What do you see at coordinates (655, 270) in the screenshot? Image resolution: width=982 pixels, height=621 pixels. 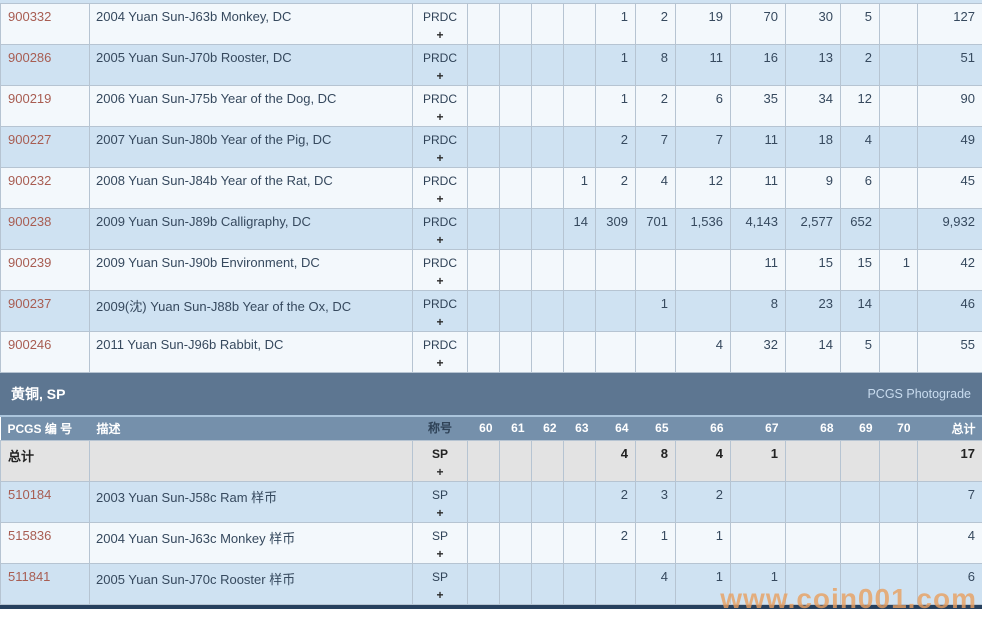 I see `grade-65-cell` at bounding box center [655, 270].